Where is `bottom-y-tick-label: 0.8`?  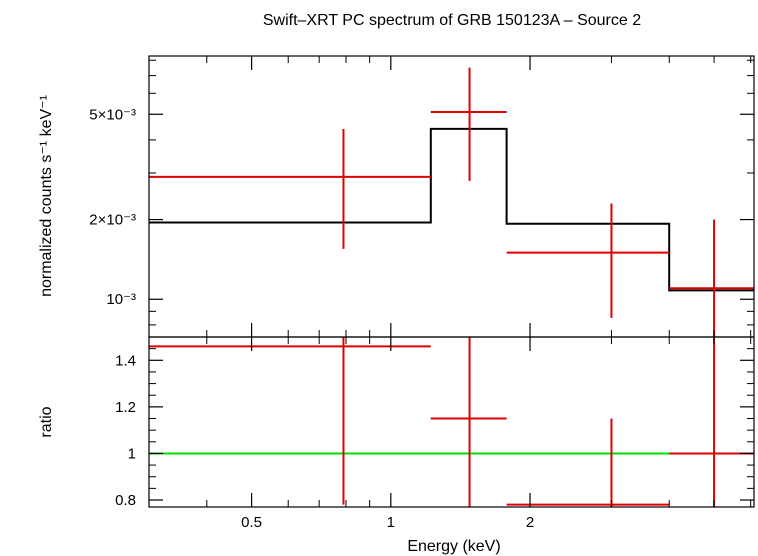
bottom-y-tick-label: 0.8 is located at coordinates (125, 500).